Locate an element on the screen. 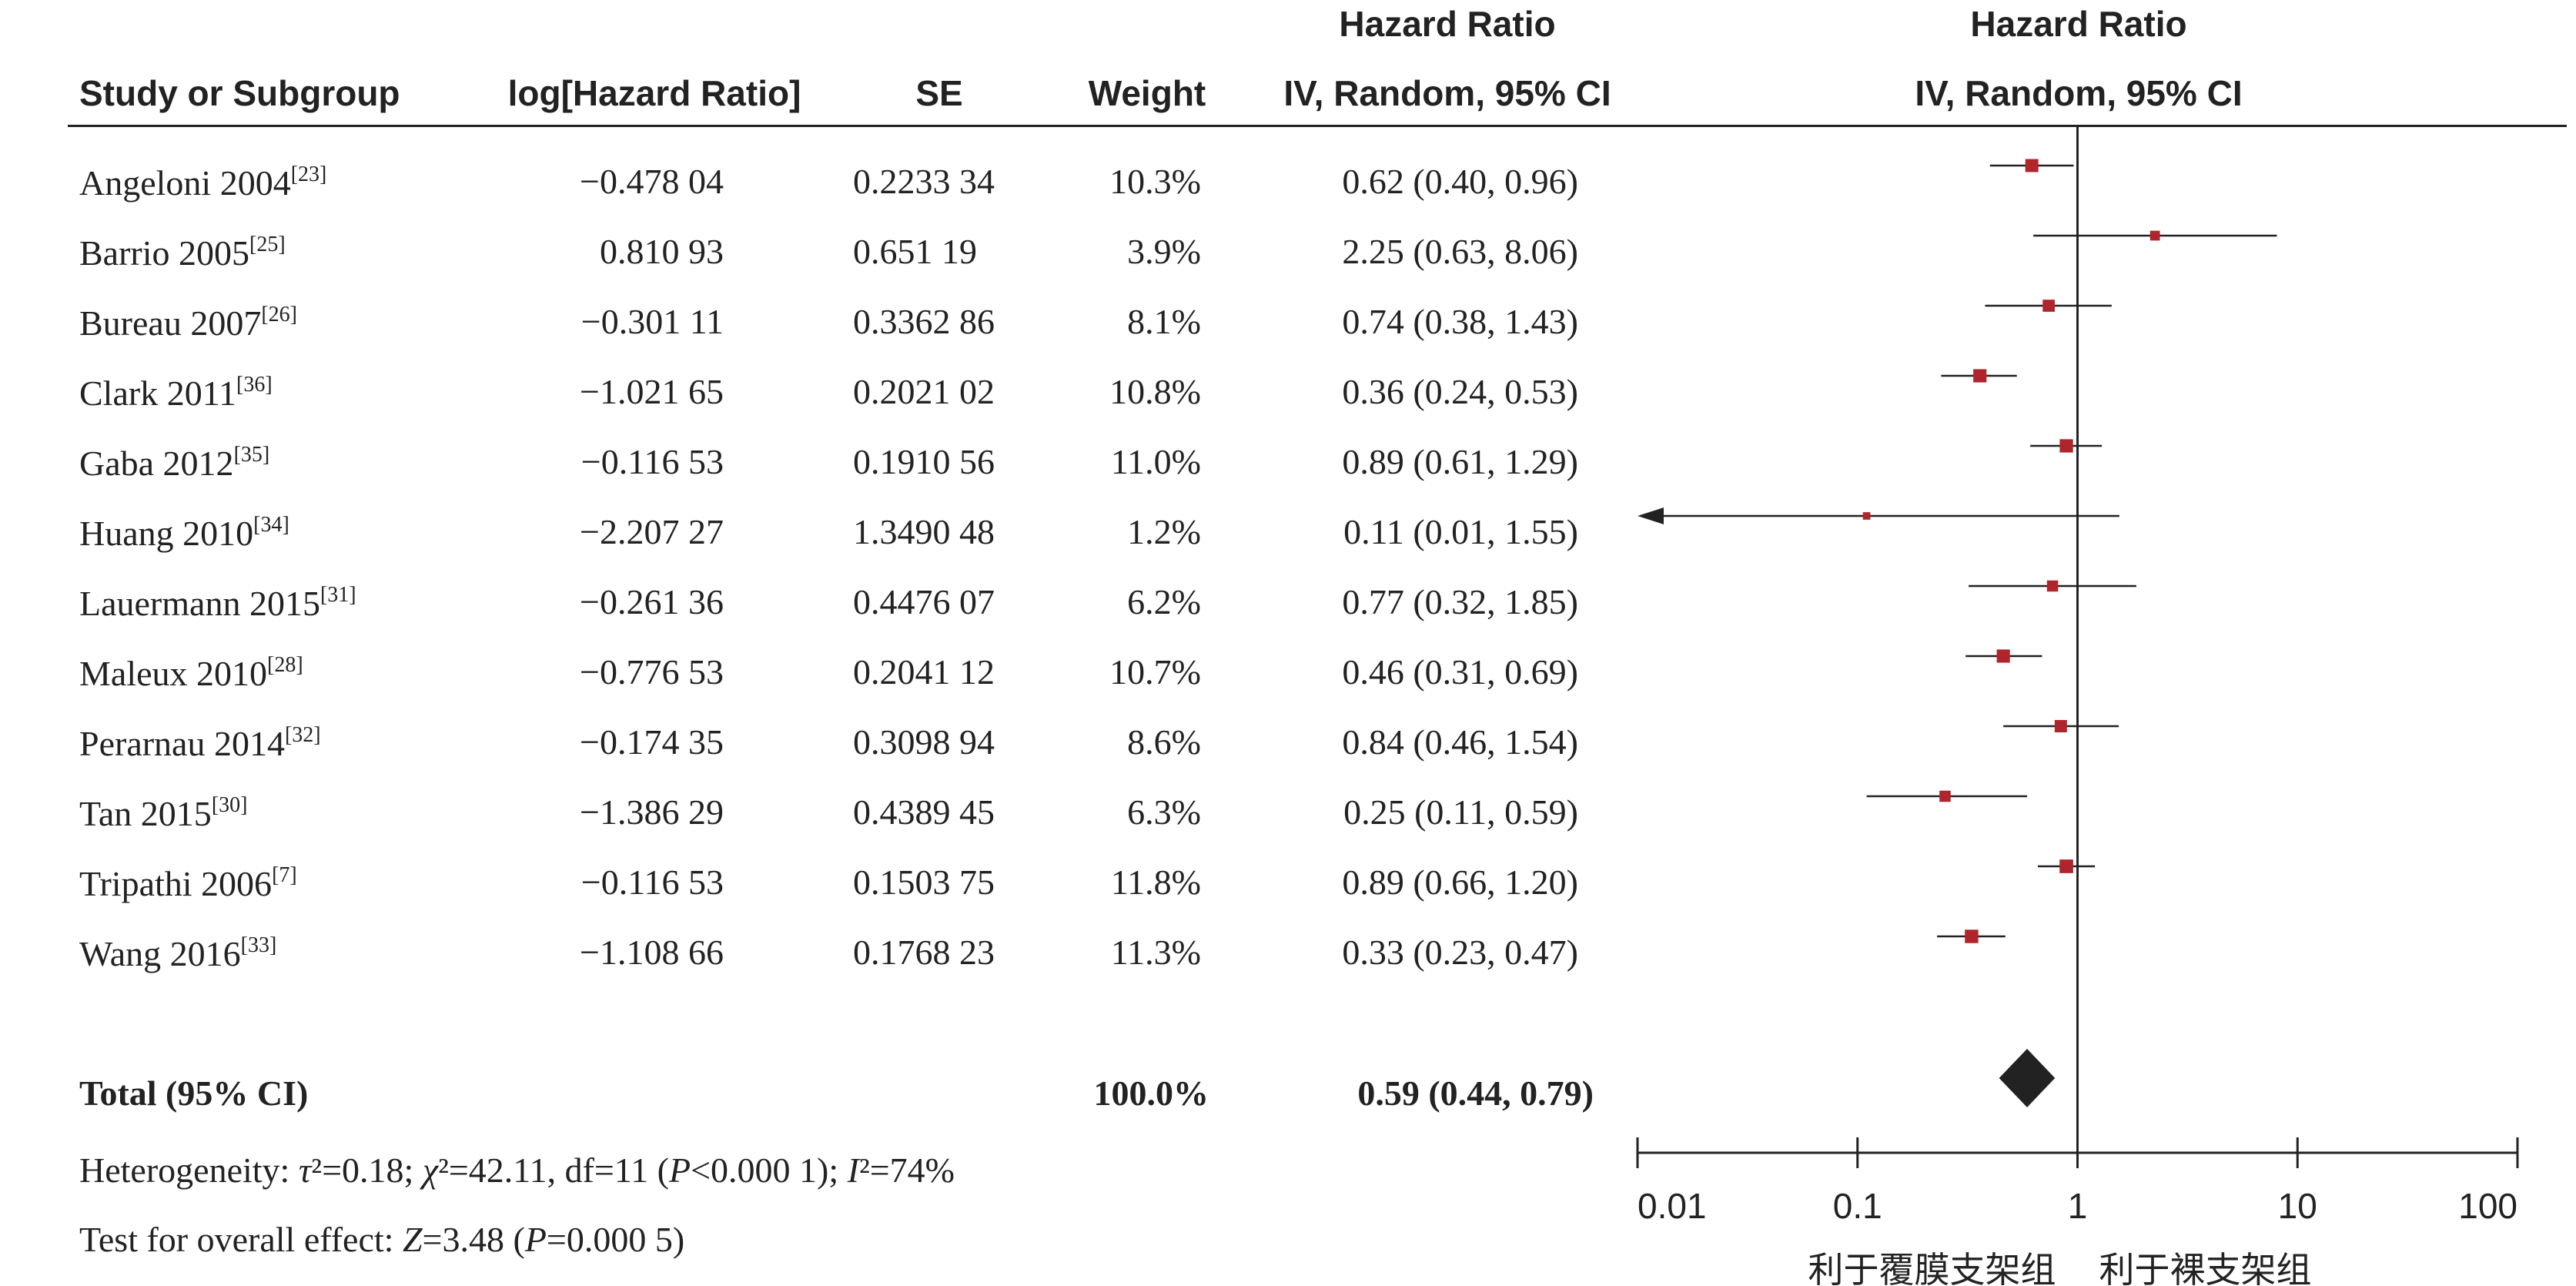 The image size is (2576, 1286). study-reference: [33] is located at coordinates (258, 945).